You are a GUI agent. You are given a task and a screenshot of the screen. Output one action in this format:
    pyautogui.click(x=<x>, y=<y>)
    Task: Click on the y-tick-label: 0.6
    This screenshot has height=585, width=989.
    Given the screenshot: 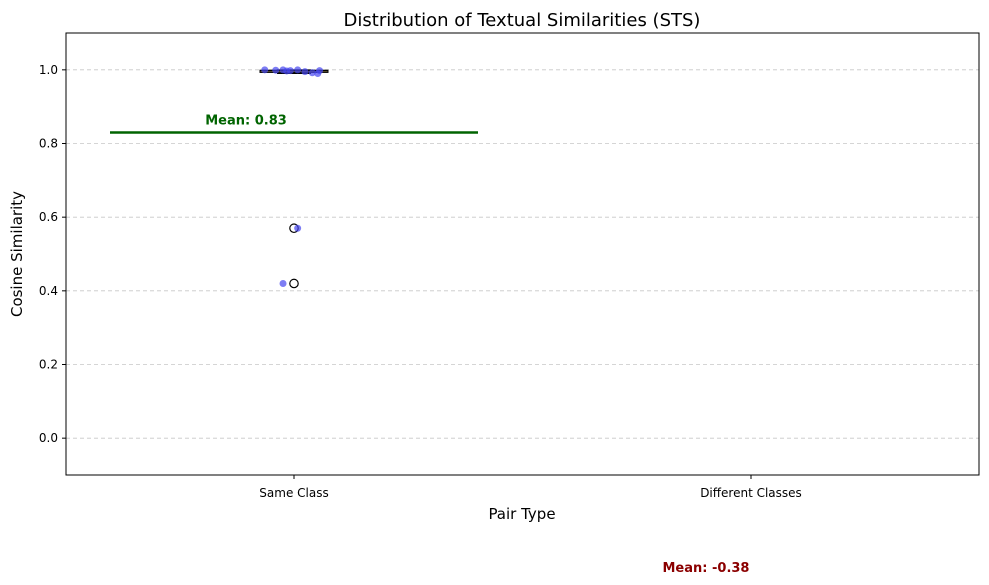 What is the action you would take?
    pyautogui.click(x=48, y=217)
    